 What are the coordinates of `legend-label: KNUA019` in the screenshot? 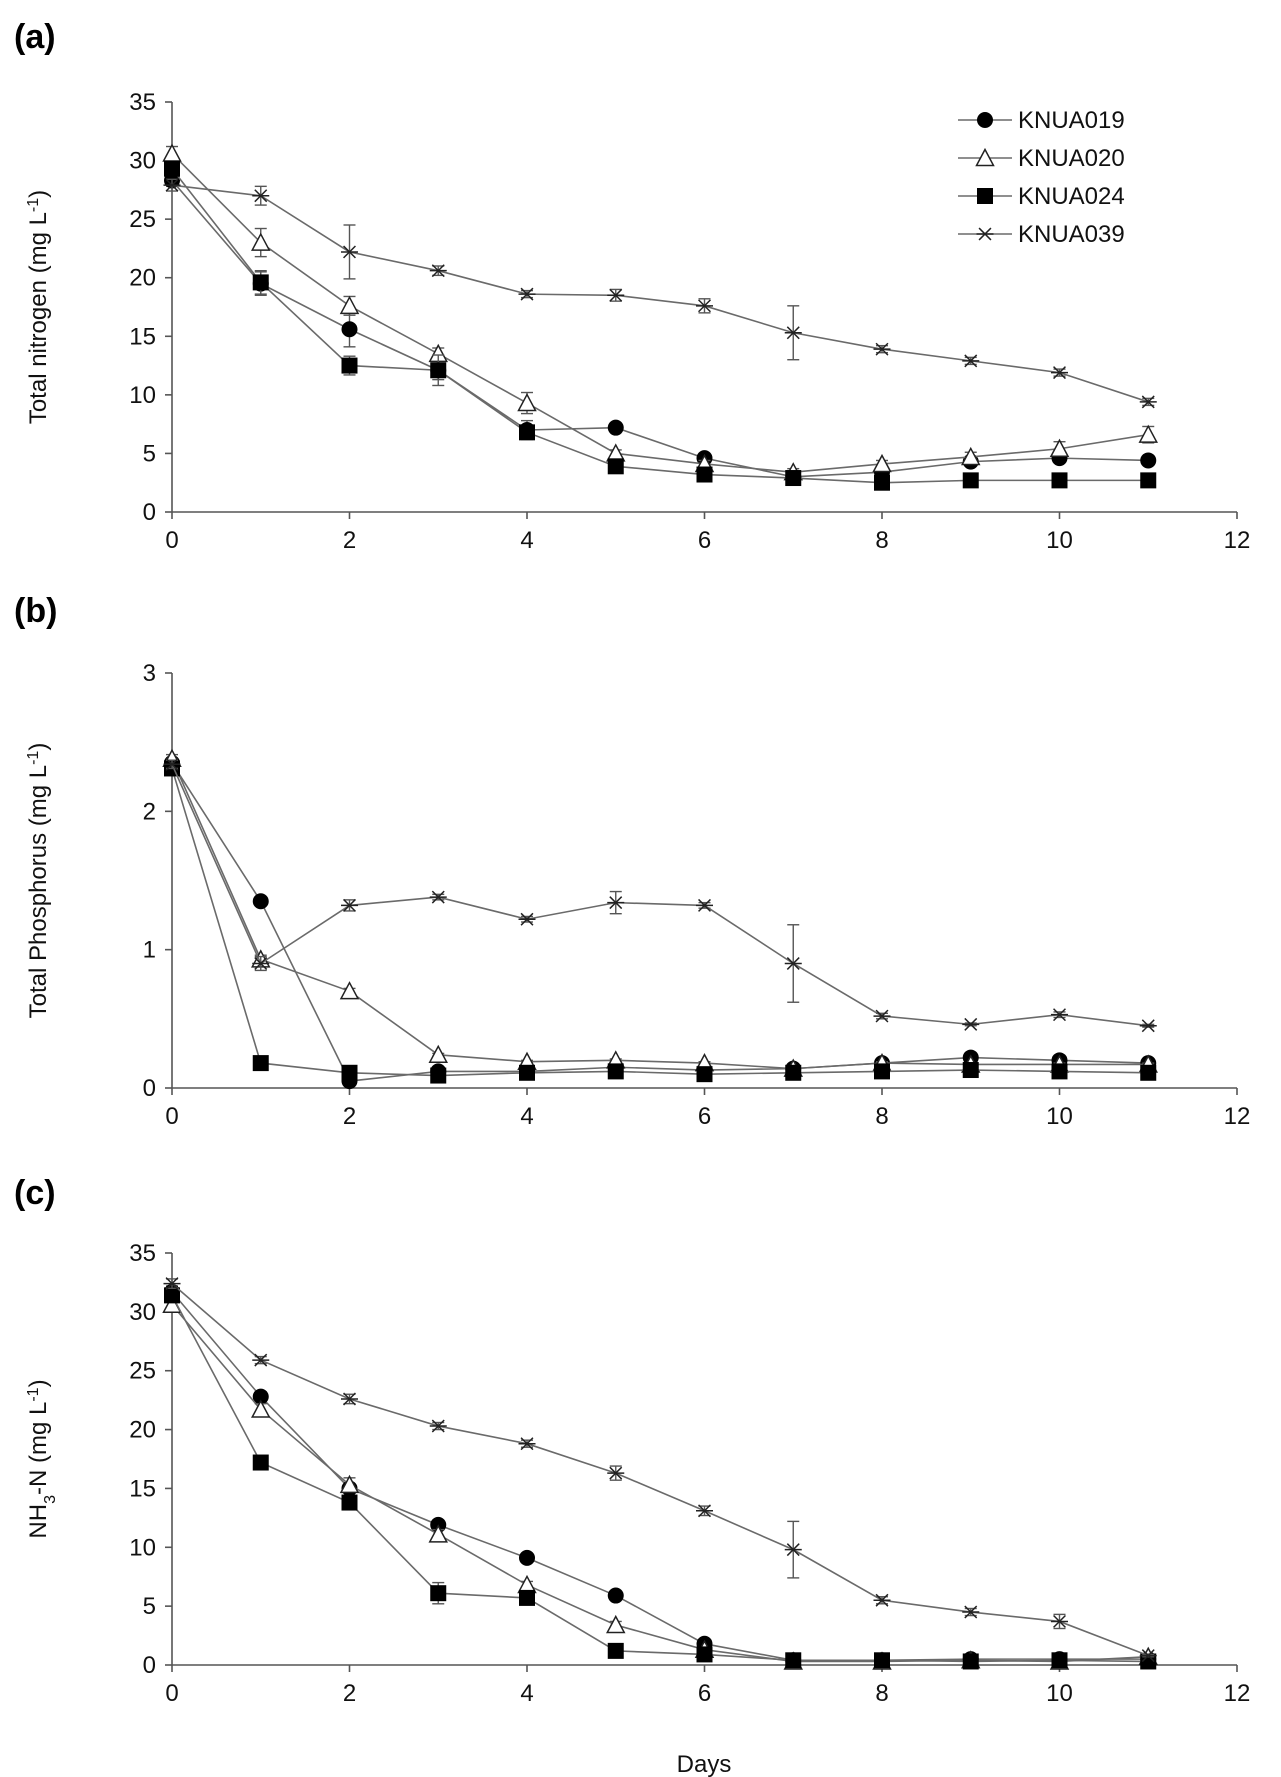 It's located at (1071, 120).